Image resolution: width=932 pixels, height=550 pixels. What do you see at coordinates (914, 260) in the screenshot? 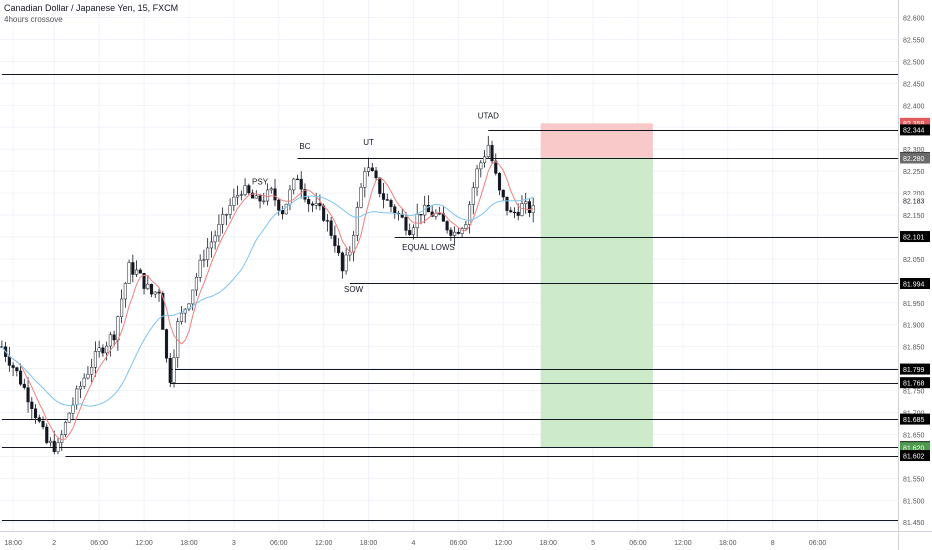
I see `price-tick-label: 82.050` at bounding box center [914, 260].